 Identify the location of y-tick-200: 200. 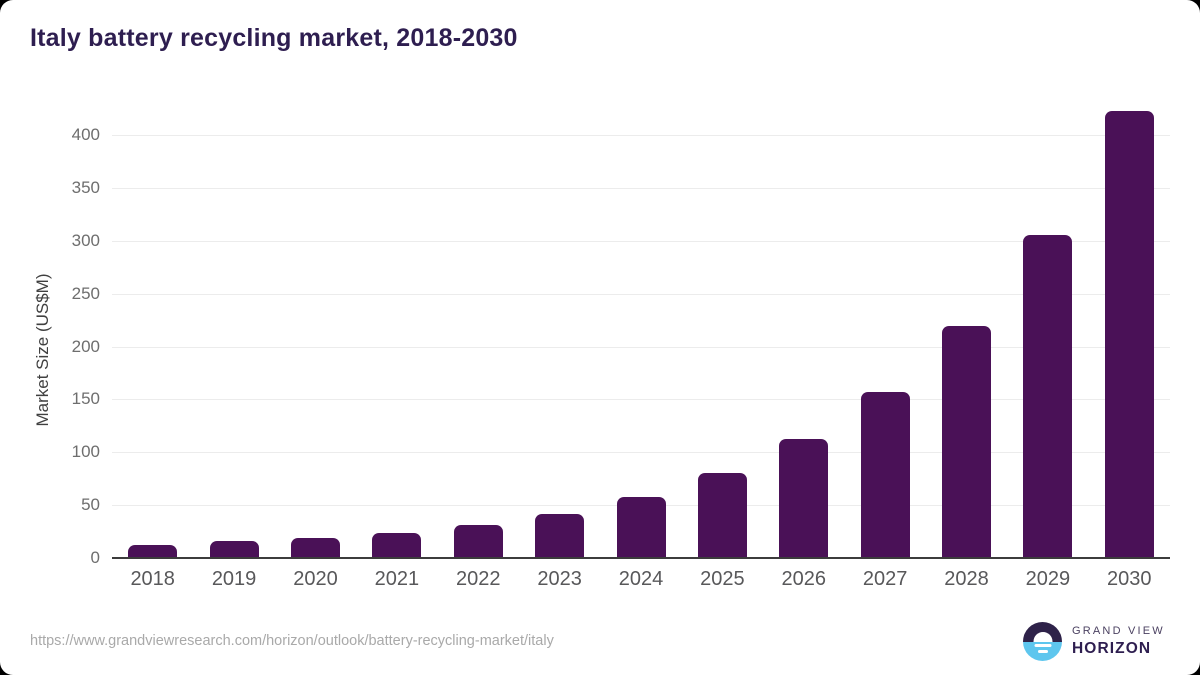
(85, 346).